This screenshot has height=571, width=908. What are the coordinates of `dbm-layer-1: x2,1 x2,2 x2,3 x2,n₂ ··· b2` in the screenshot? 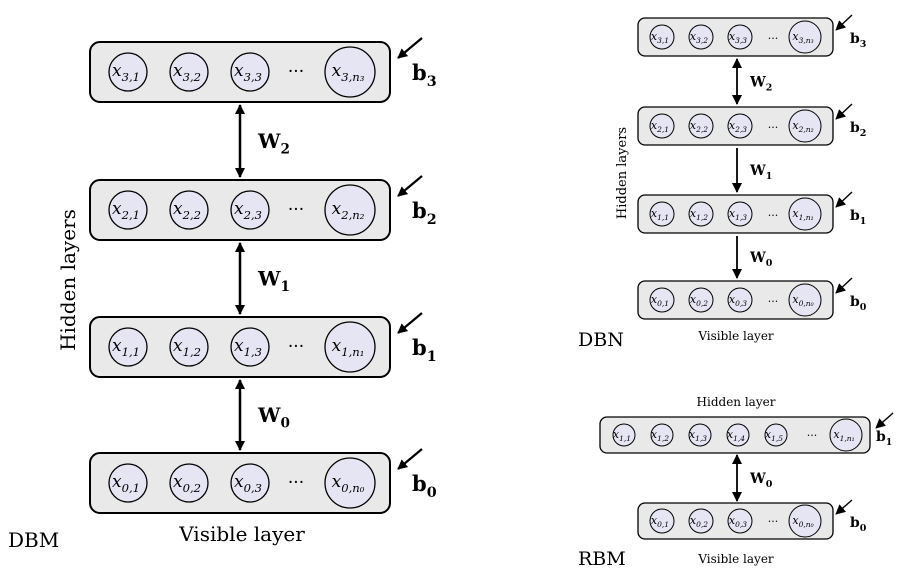 It's located at (263, 208).